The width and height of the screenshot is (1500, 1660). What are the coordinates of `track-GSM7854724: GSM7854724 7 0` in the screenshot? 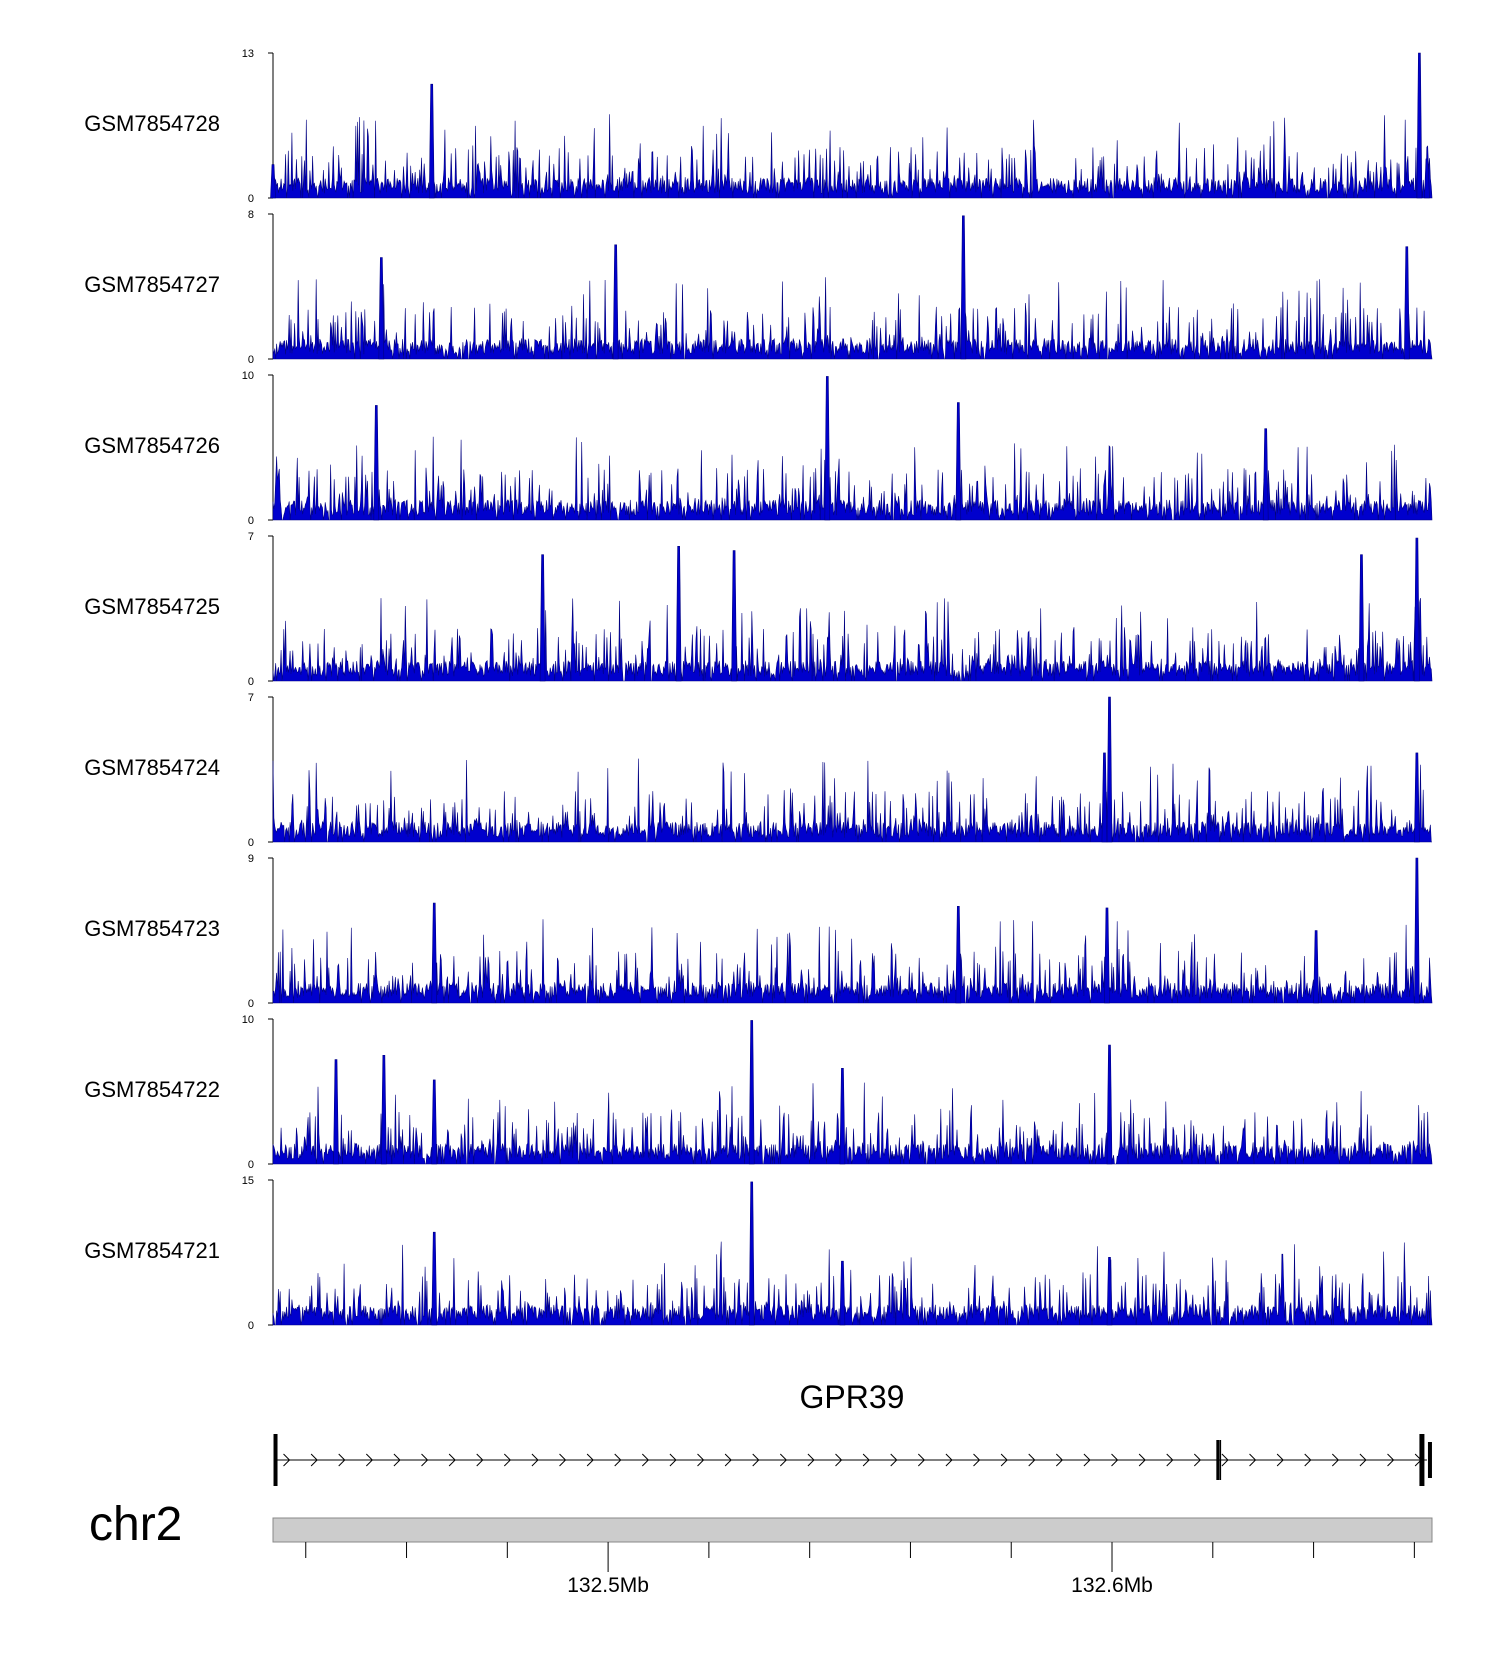 It's located at (758, 770).